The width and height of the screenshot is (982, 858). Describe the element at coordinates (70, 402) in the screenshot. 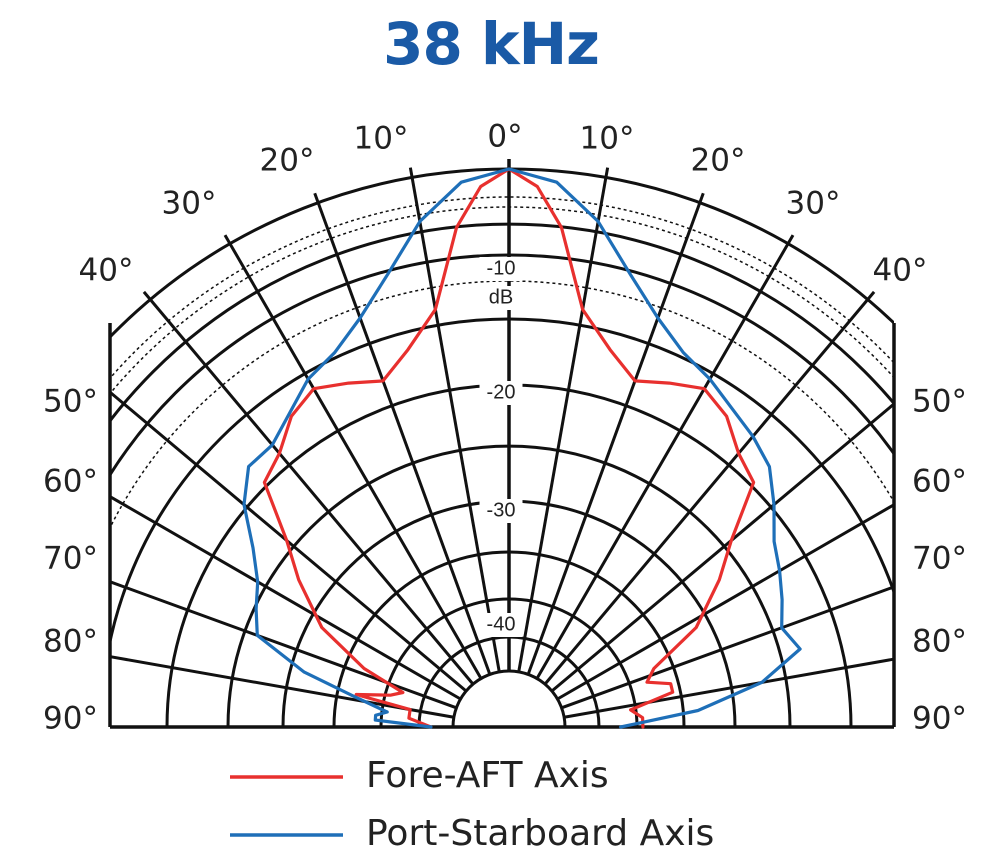

I see `angle-label-left-side: 50°` at that location.